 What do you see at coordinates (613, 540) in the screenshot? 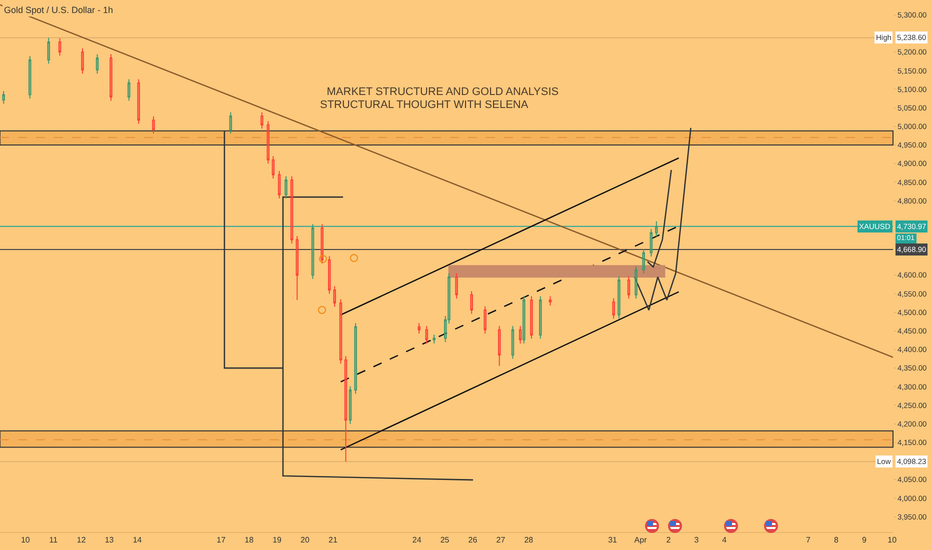
I see `x-tick-label: 31` at bounding box center [613, 540].